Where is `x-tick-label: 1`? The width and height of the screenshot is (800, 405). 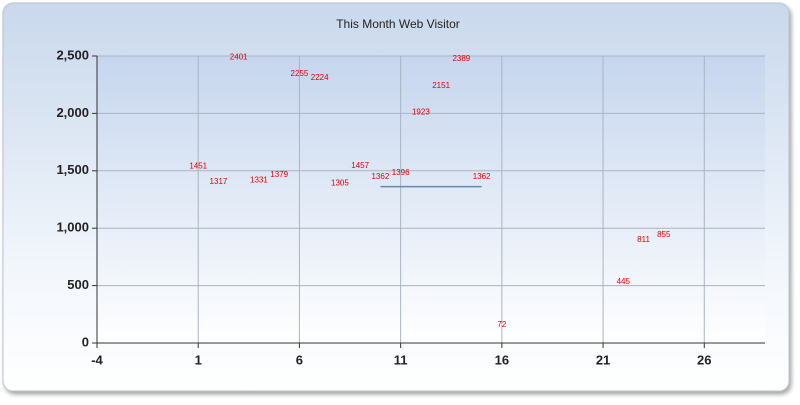 x-tick-label: 1 is located at coordinates (198, 359).